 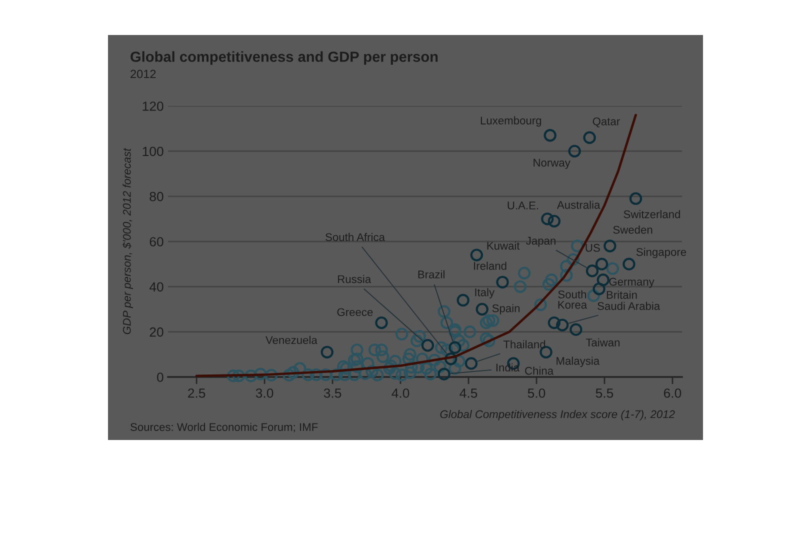 I want to click on annotation: Spain, so click(x=506, y=309).